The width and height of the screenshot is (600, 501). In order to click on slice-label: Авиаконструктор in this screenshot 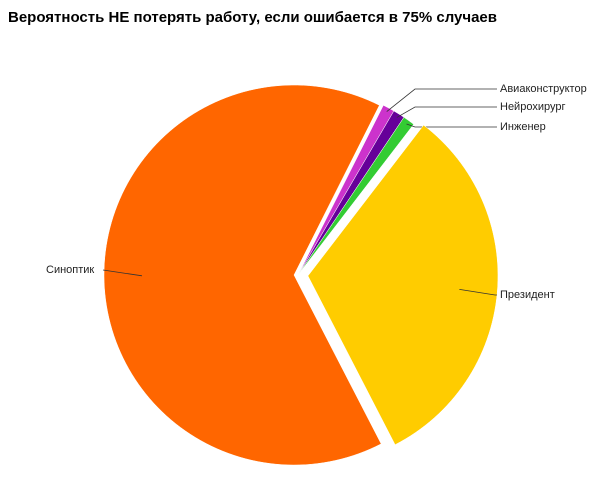, I will do `click(543, 89)`.